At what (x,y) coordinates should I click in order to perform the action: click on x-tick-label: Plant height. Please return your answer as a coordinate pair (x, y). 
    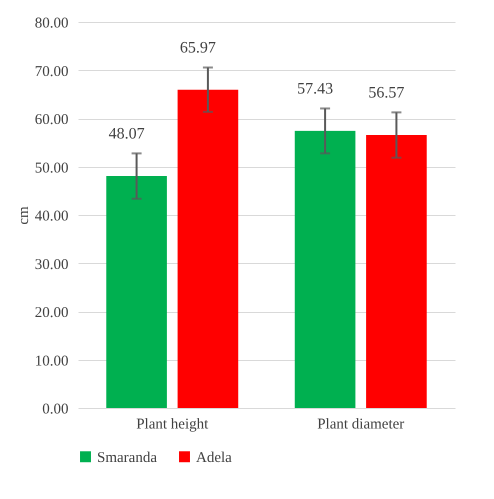
    Looking at the image, I should click on (173, 424).